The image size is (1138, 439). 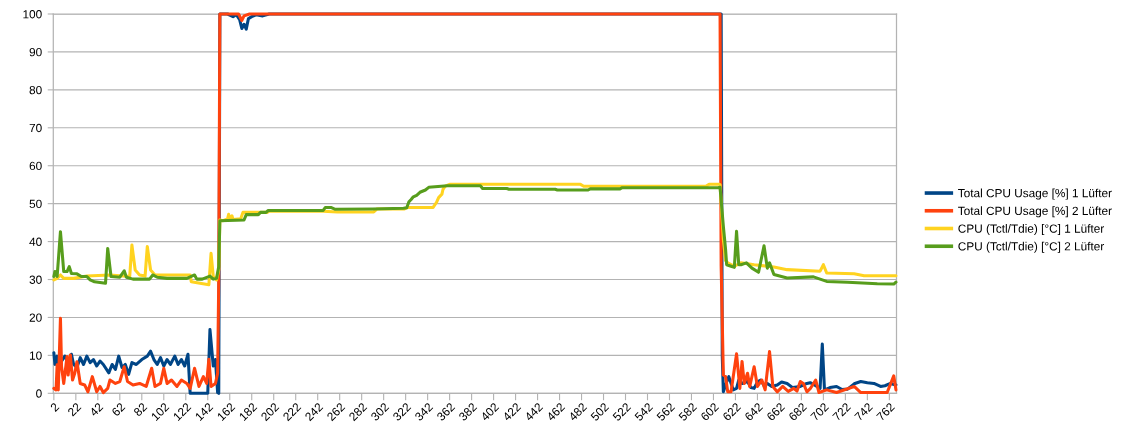 What do you see at coordinates (96, 409) in the screenshot?
I see `x-tick-label: 42` at bounding box center [96, 409].